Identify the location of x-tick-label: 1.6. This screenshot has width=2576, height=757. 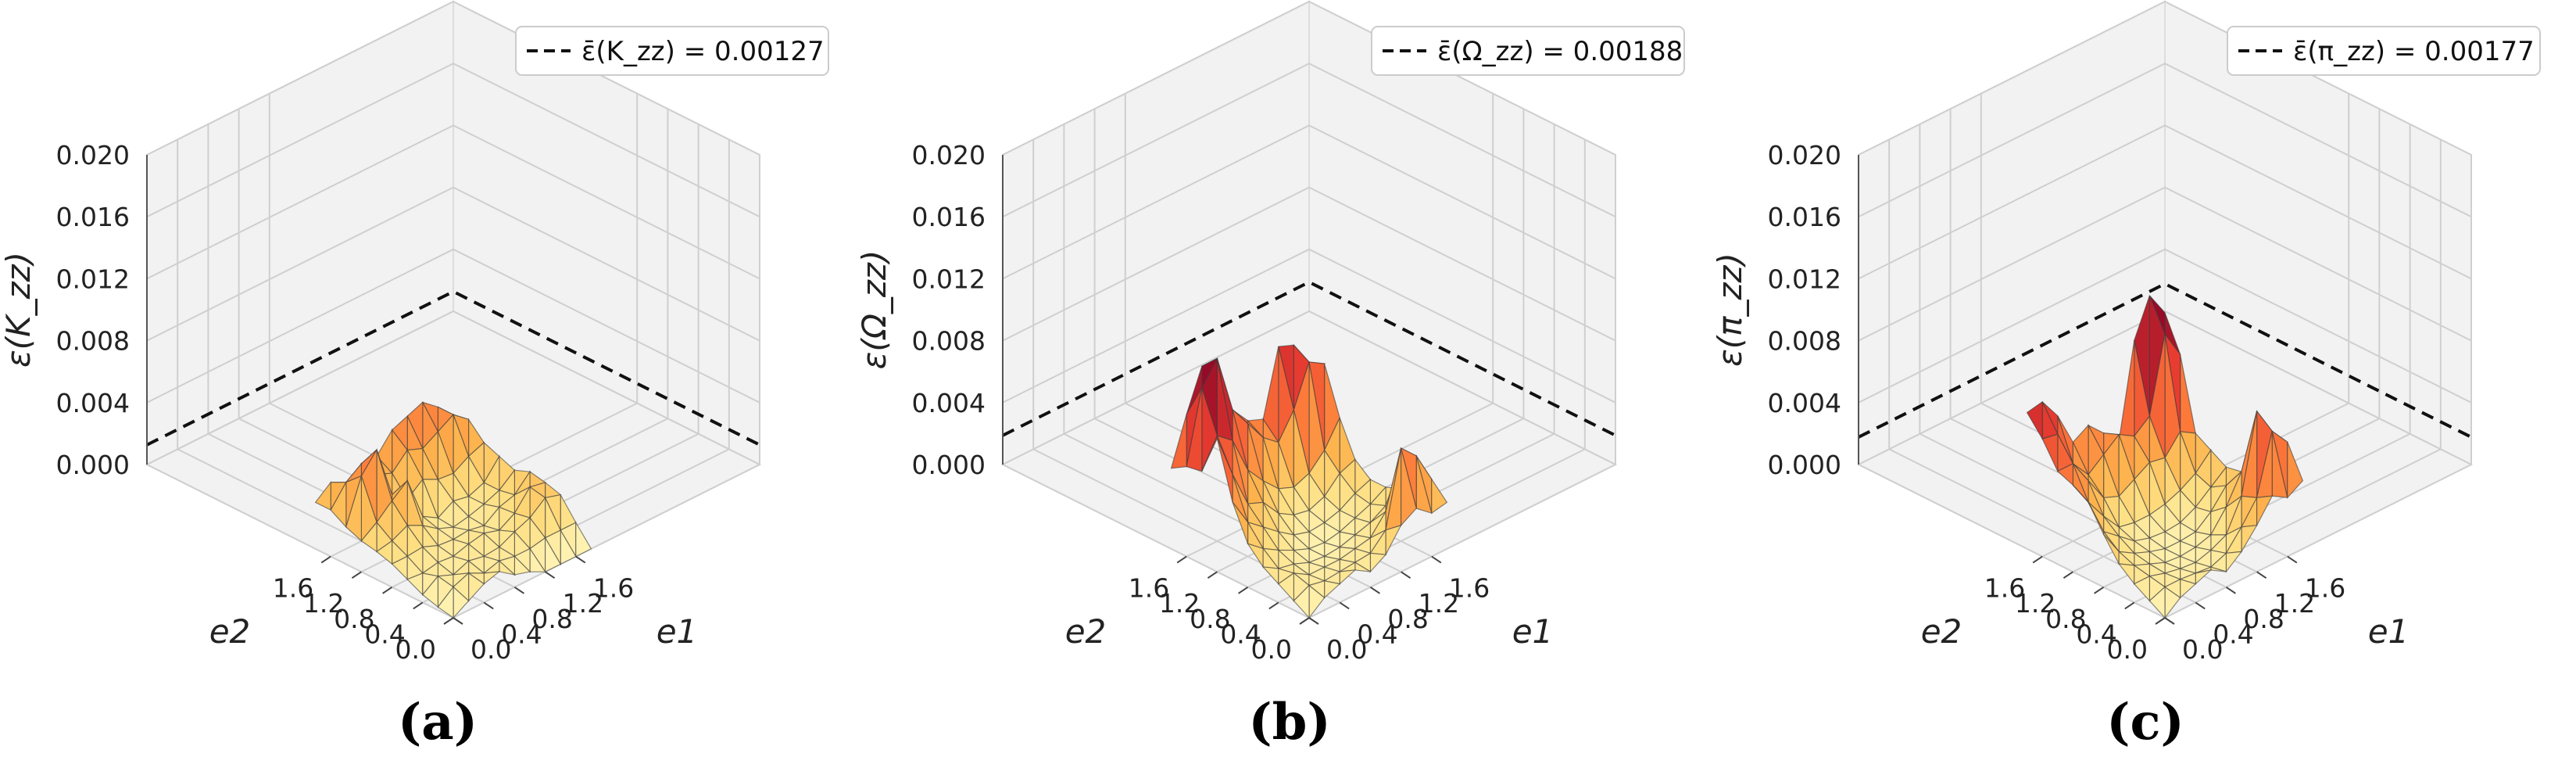
(1469, 589).